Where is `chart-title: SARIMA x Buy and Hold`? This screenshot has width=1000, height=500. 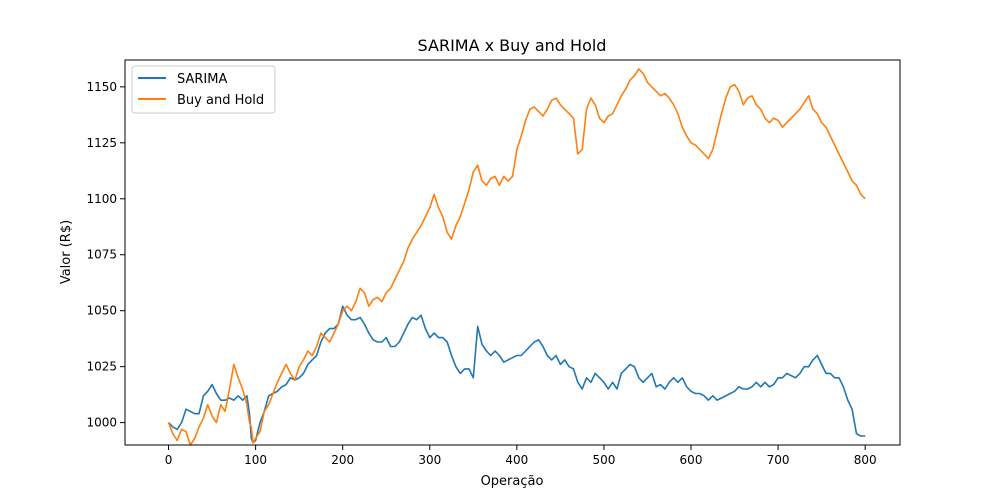
chart-title: SARIMA x Buy and Hold is located at coordinates (512, 45).